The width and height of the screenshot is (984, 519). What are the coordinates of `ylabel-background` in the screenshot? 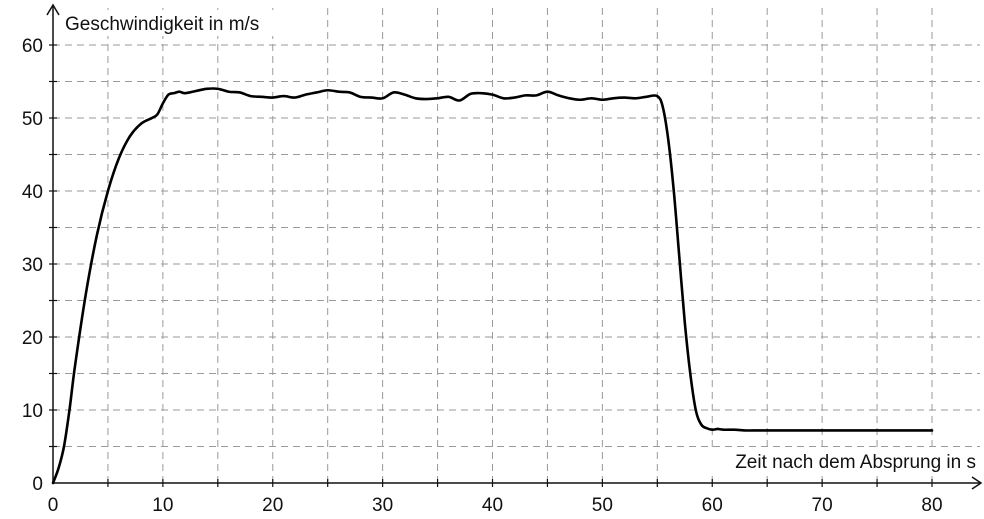 It's located at (188, 23).